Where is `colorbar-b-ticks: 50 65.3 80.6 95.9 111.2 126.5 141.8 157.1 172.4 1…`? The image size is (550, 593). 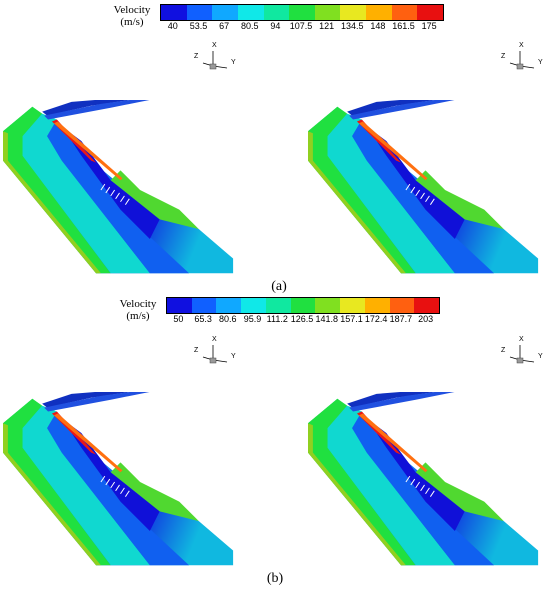 colorbar-b-ticks: 50 65.3 80.6 95.9 111.2 126.5 141.8 157.1 172.4 1… is located at coordinates (302, 320).